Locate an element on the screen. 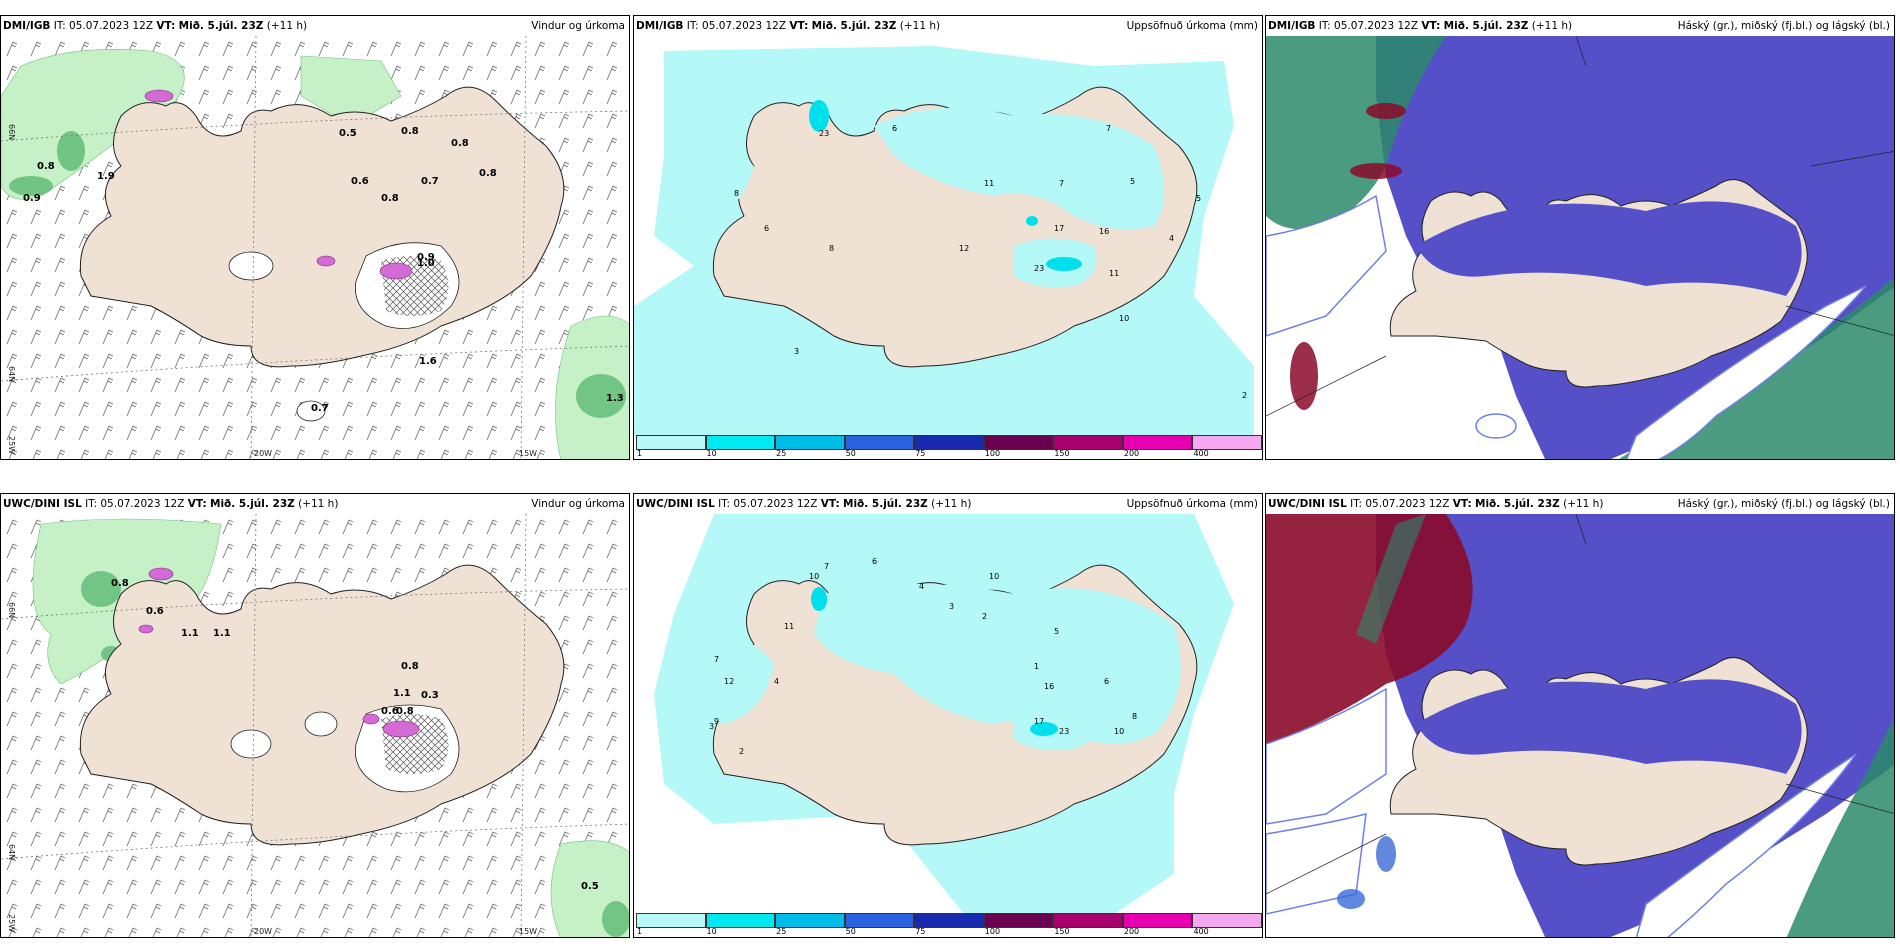 This screenshot has height=950, width=1900. map-svg is located at coordinates (1580, 725).